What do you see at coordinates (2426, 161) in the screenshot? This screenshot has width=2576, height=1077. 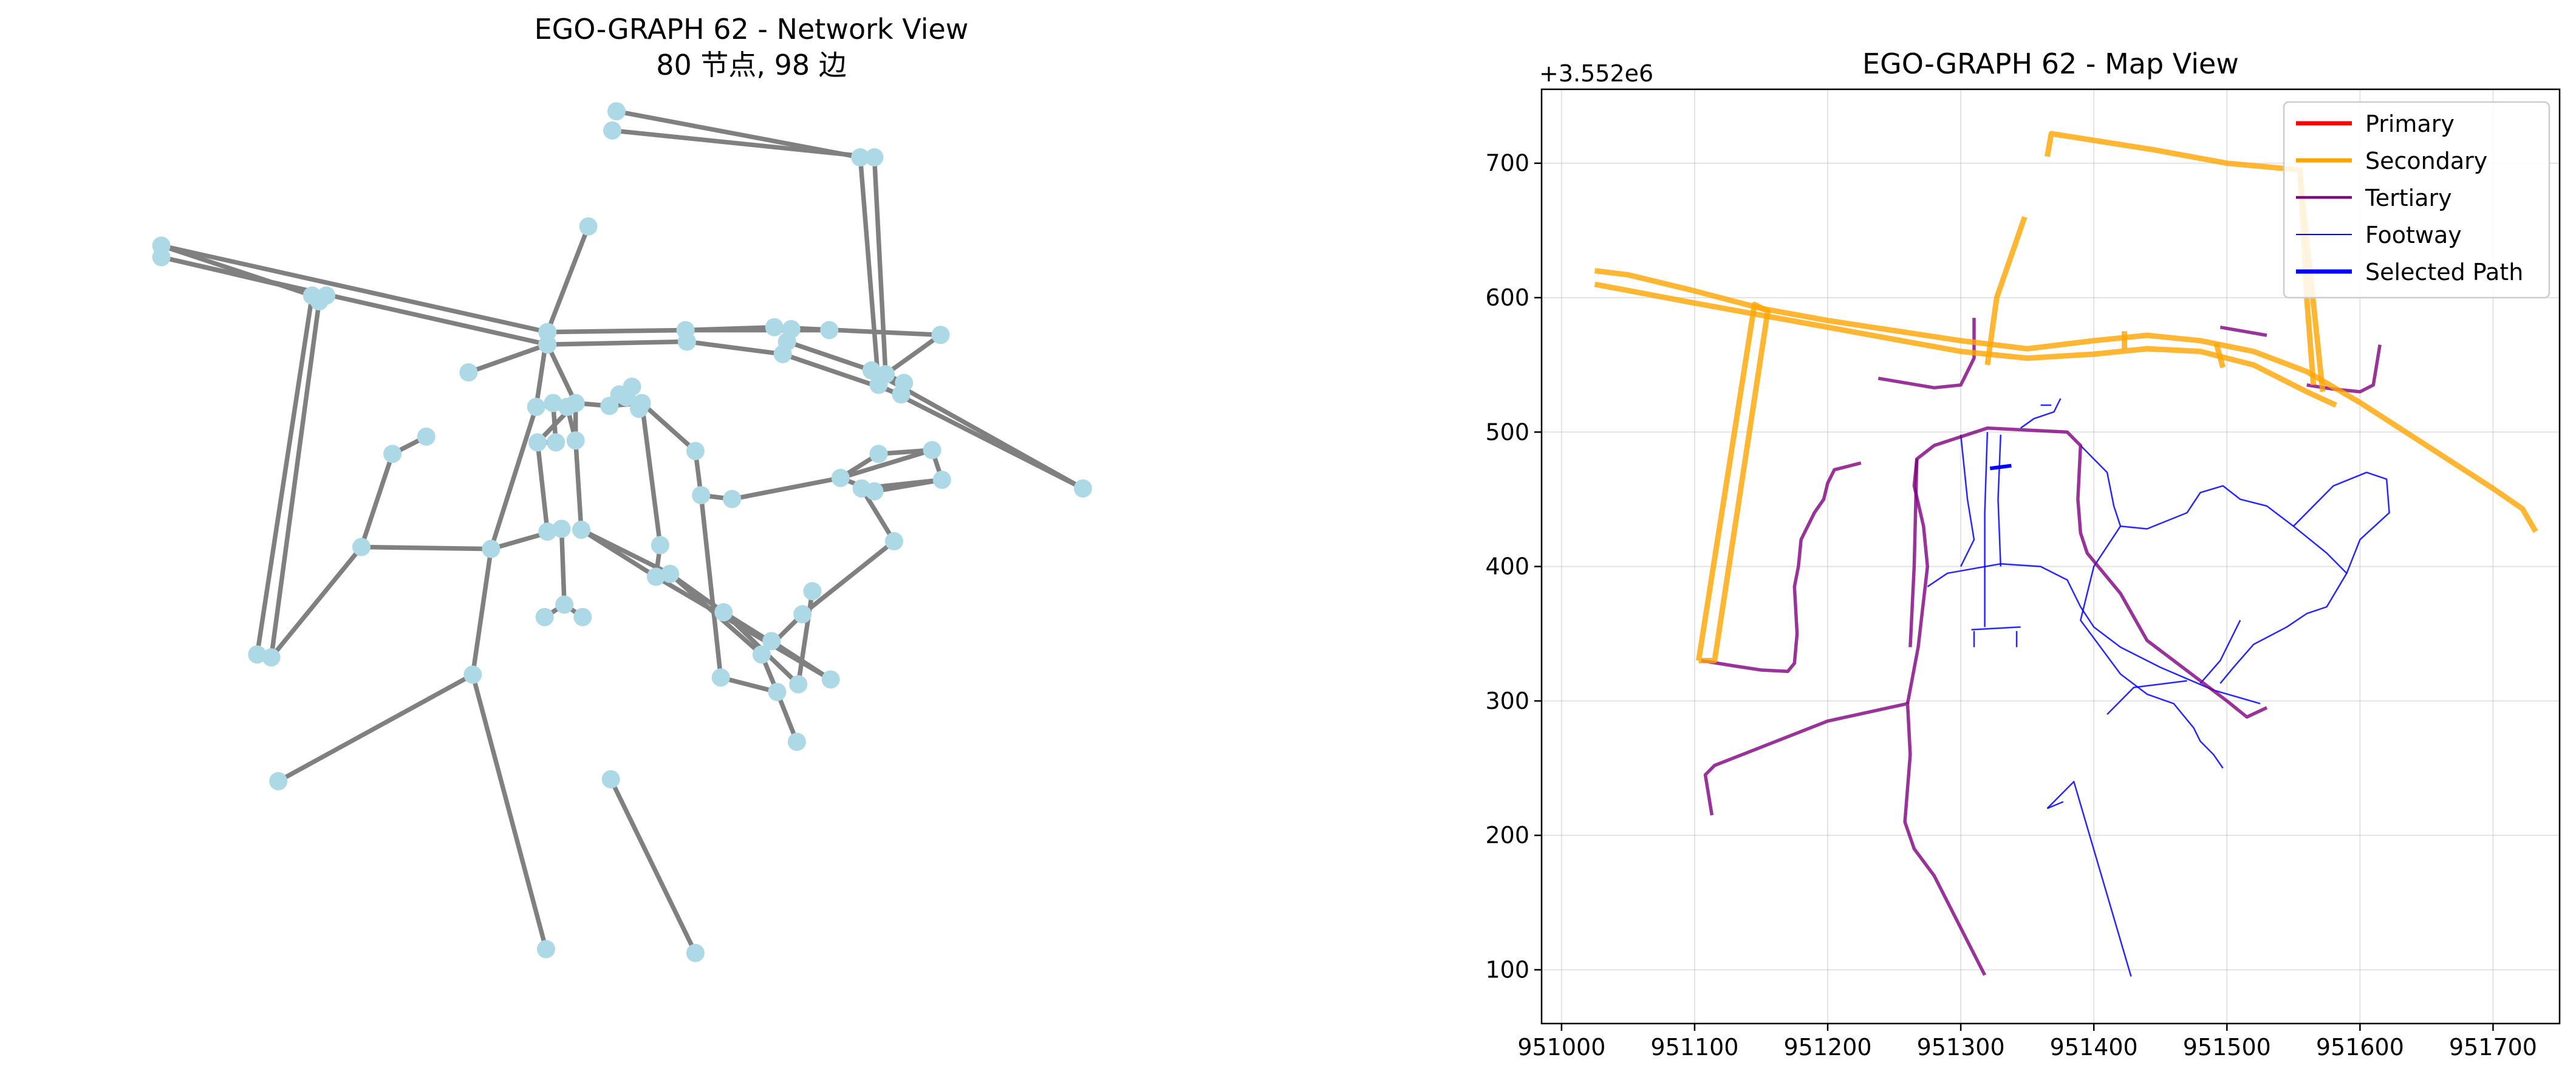 I see `legend-label-secondary: Secondary` at bounding box center [2426, 161].